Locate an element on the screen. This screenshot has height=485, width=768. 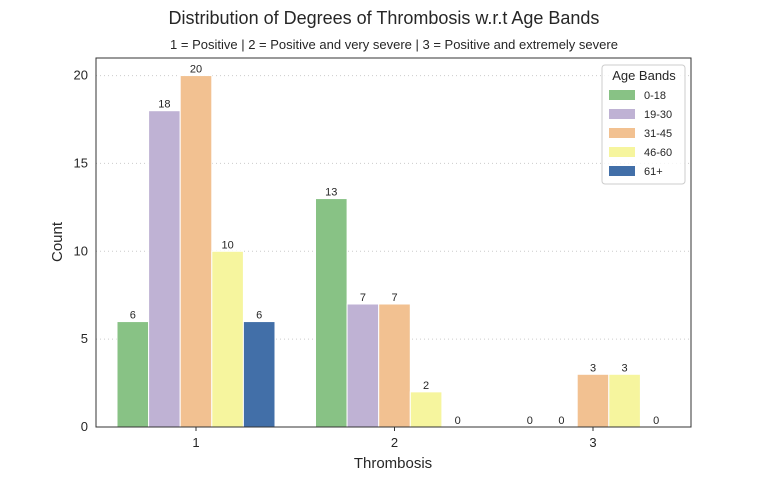
data-label: 2 is located at coordinates (426, 386).